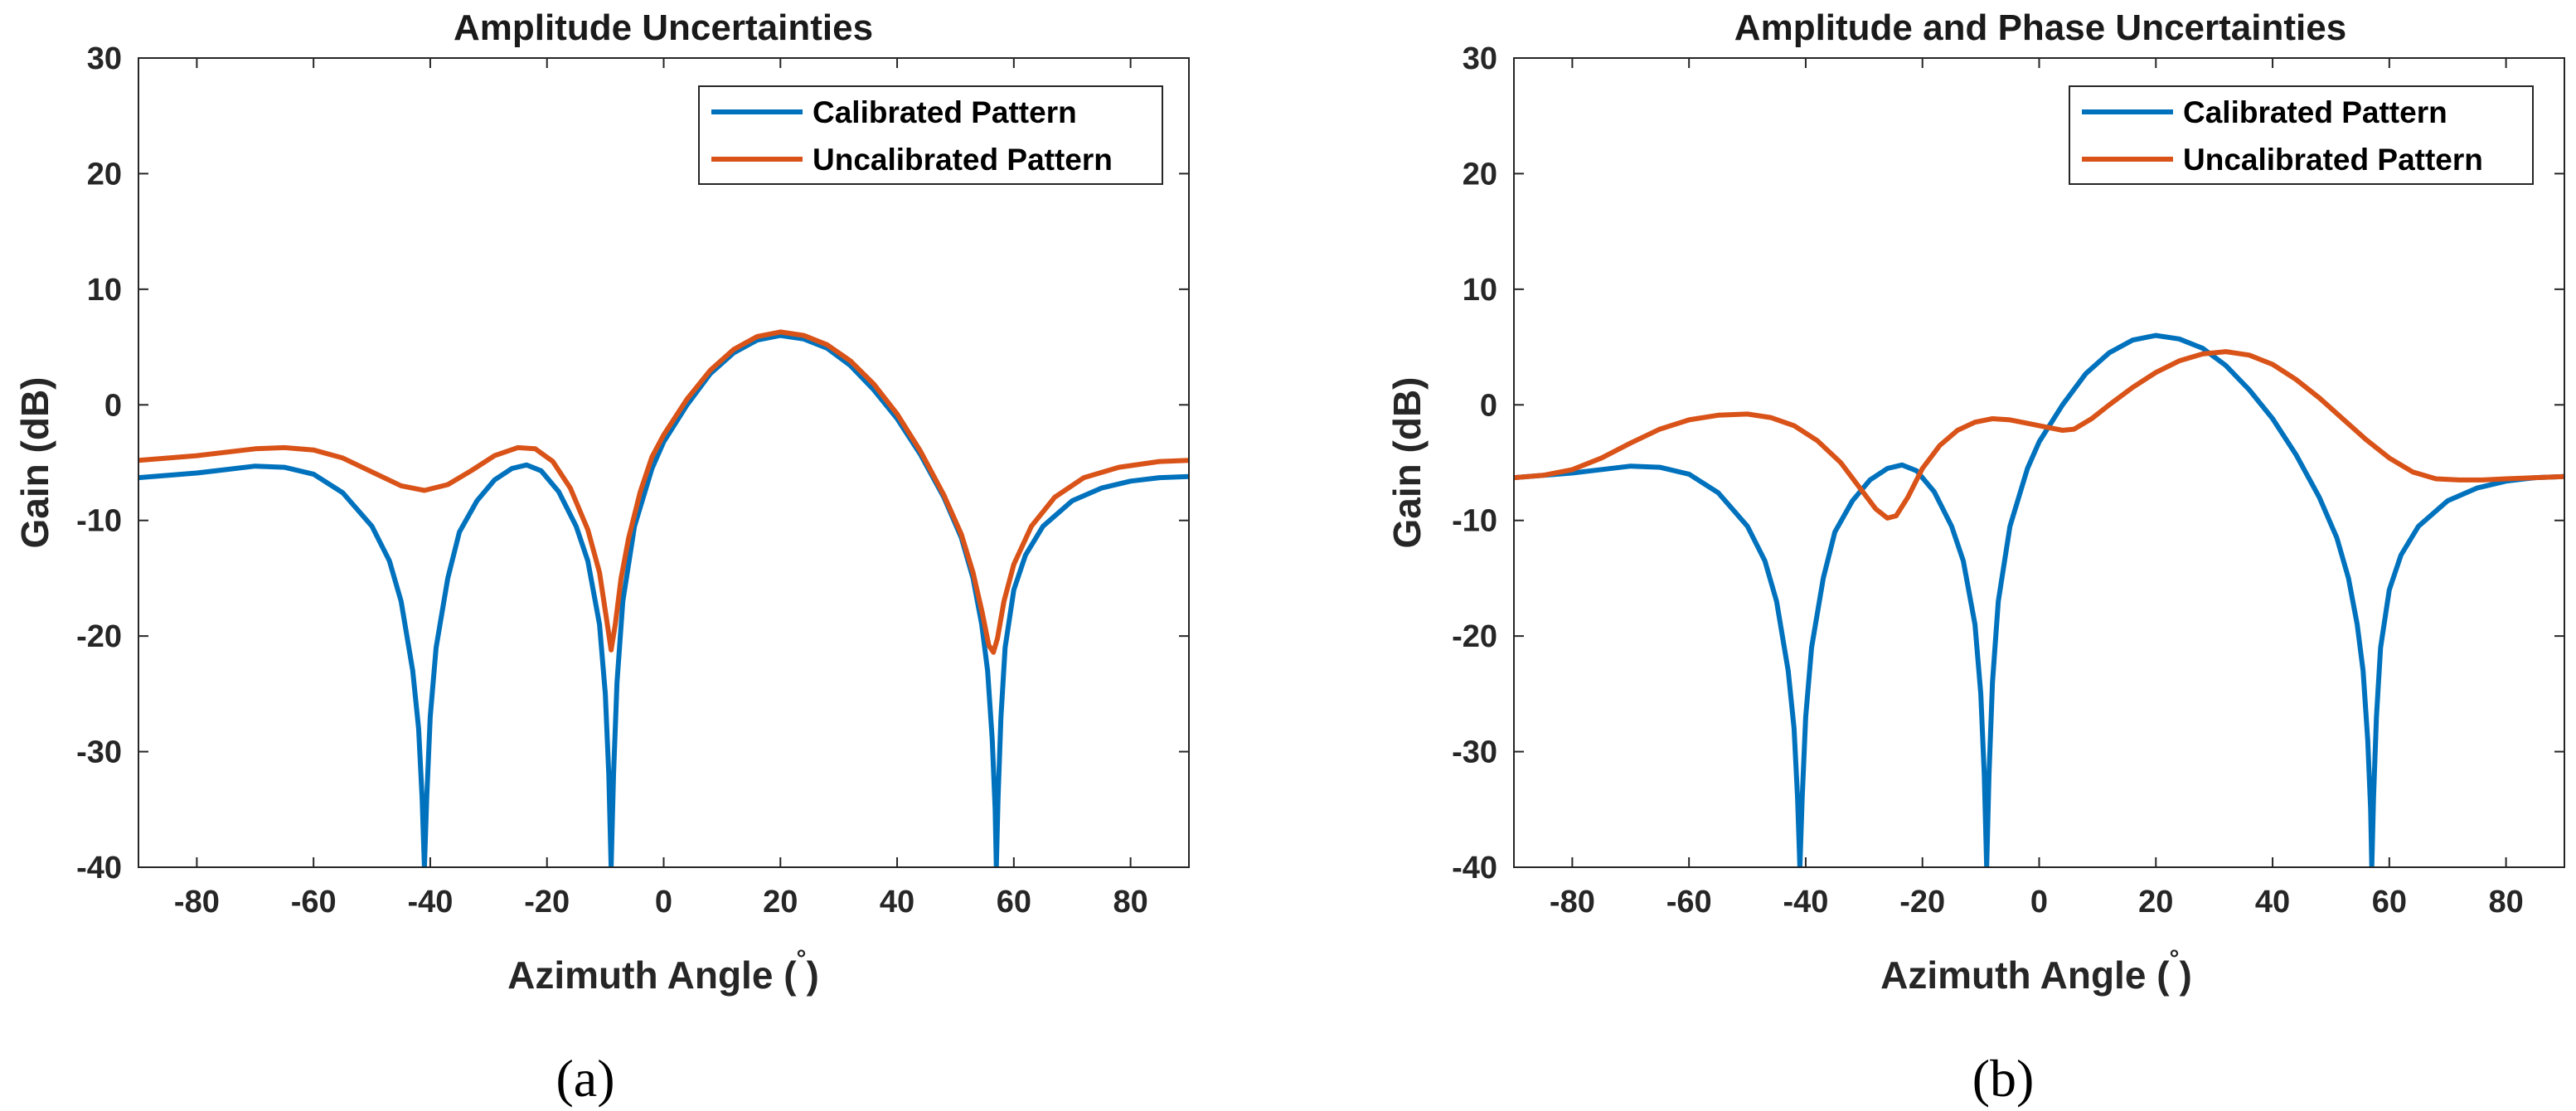  I want to click on chart-title: Amplitude and Phase Uncertainties, so click(2040, 27).